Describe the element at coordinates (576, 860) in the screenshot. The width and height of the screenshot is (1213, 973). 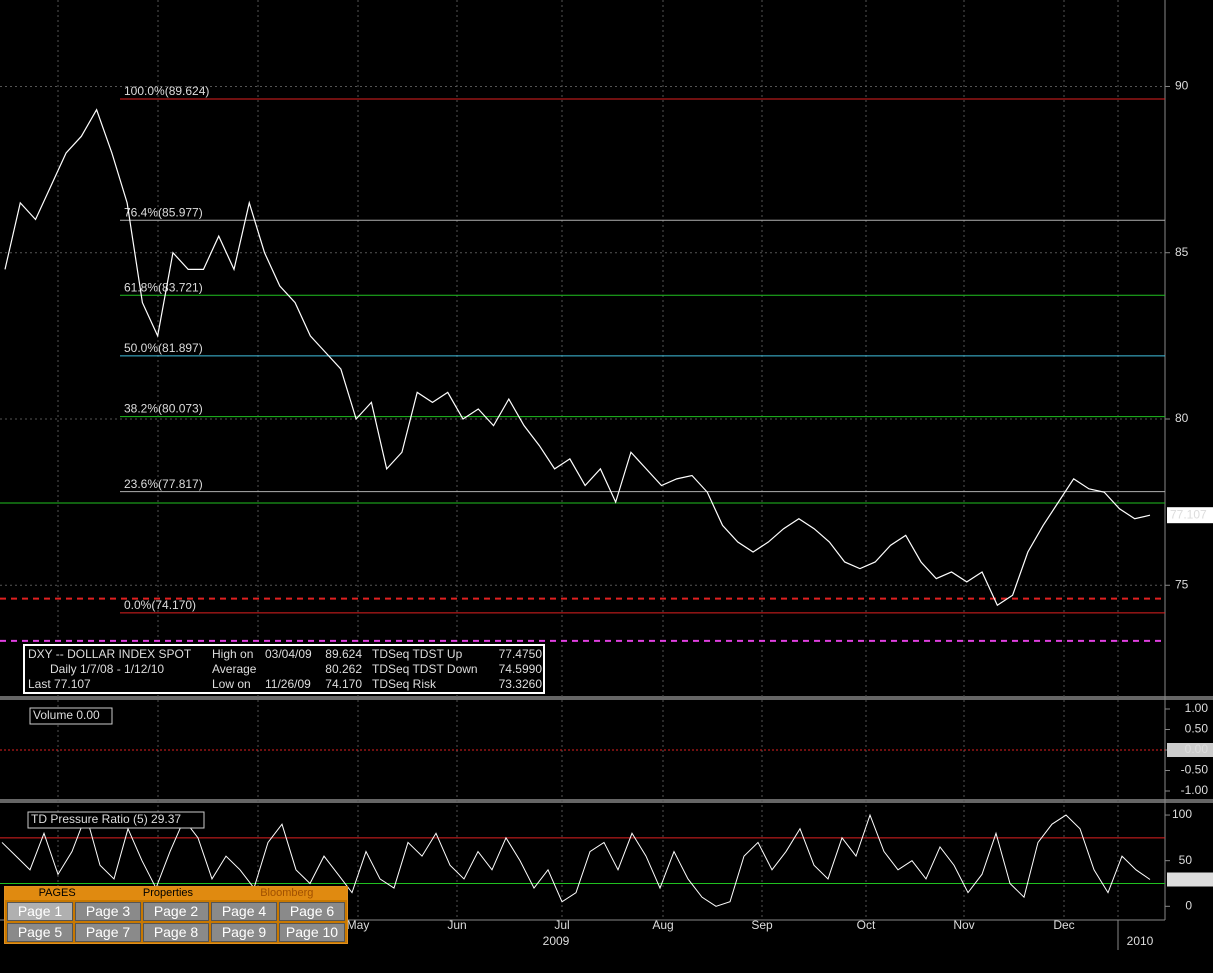
I see `pressure-line` at that location.